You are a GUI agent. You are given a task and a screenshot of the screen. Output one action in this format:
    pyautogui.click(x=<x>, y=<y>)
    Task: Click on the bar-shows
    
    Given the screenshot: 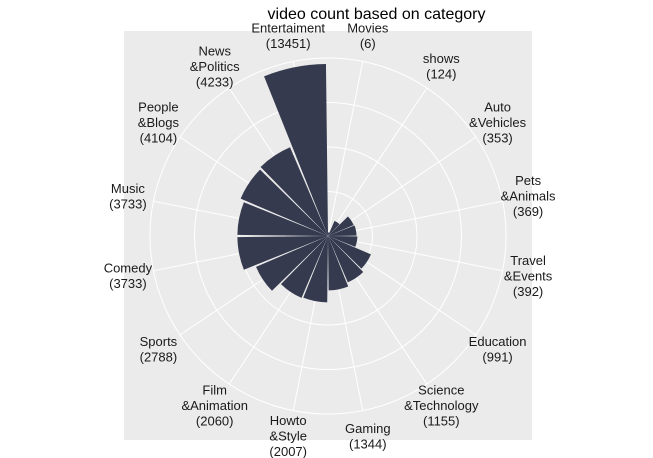 What is the action you would take?
    pyautogui.click(x=334, y=228)
    